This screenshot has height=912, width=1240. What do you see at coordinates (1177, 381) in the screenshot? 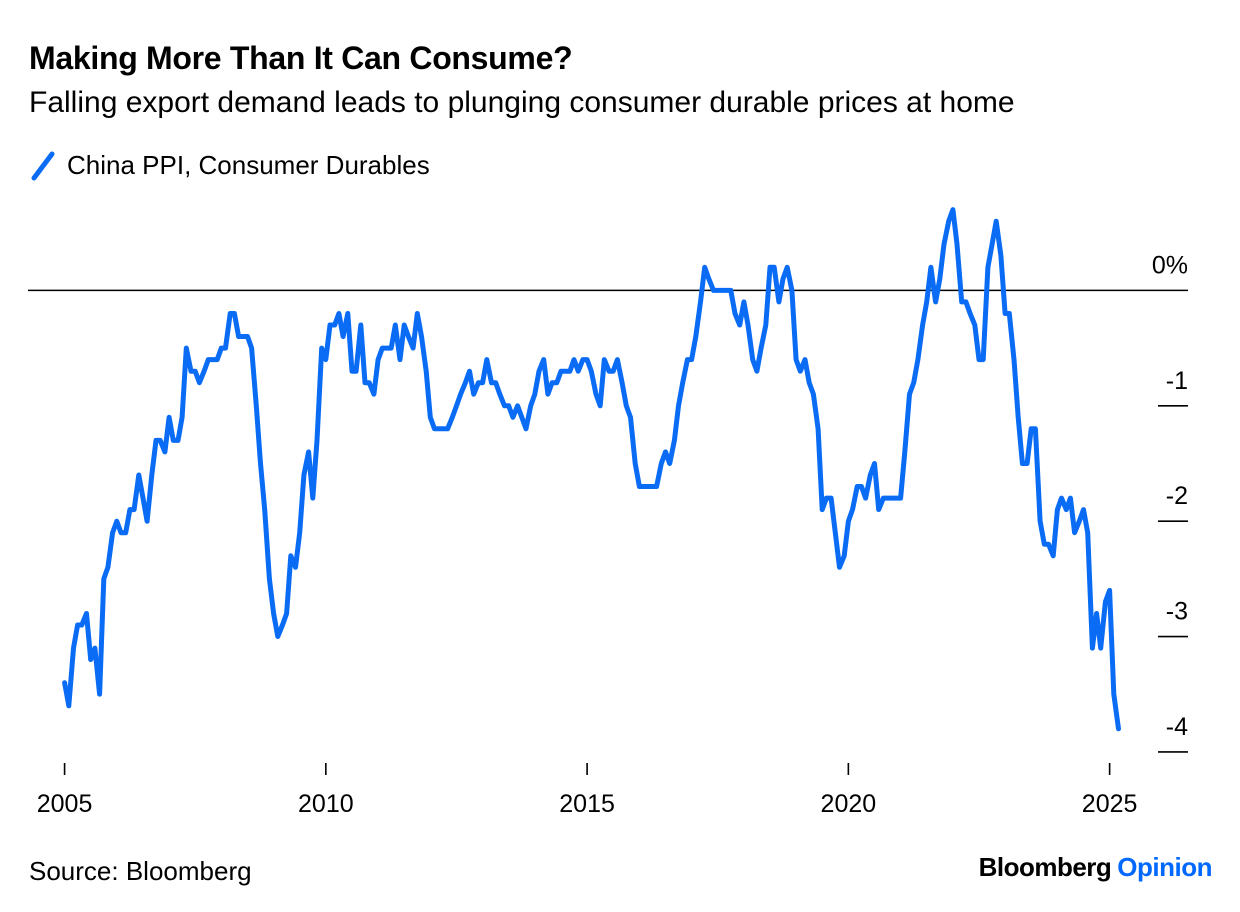
I see `y-tick-label: -1` at bounding box center [1177, 381].